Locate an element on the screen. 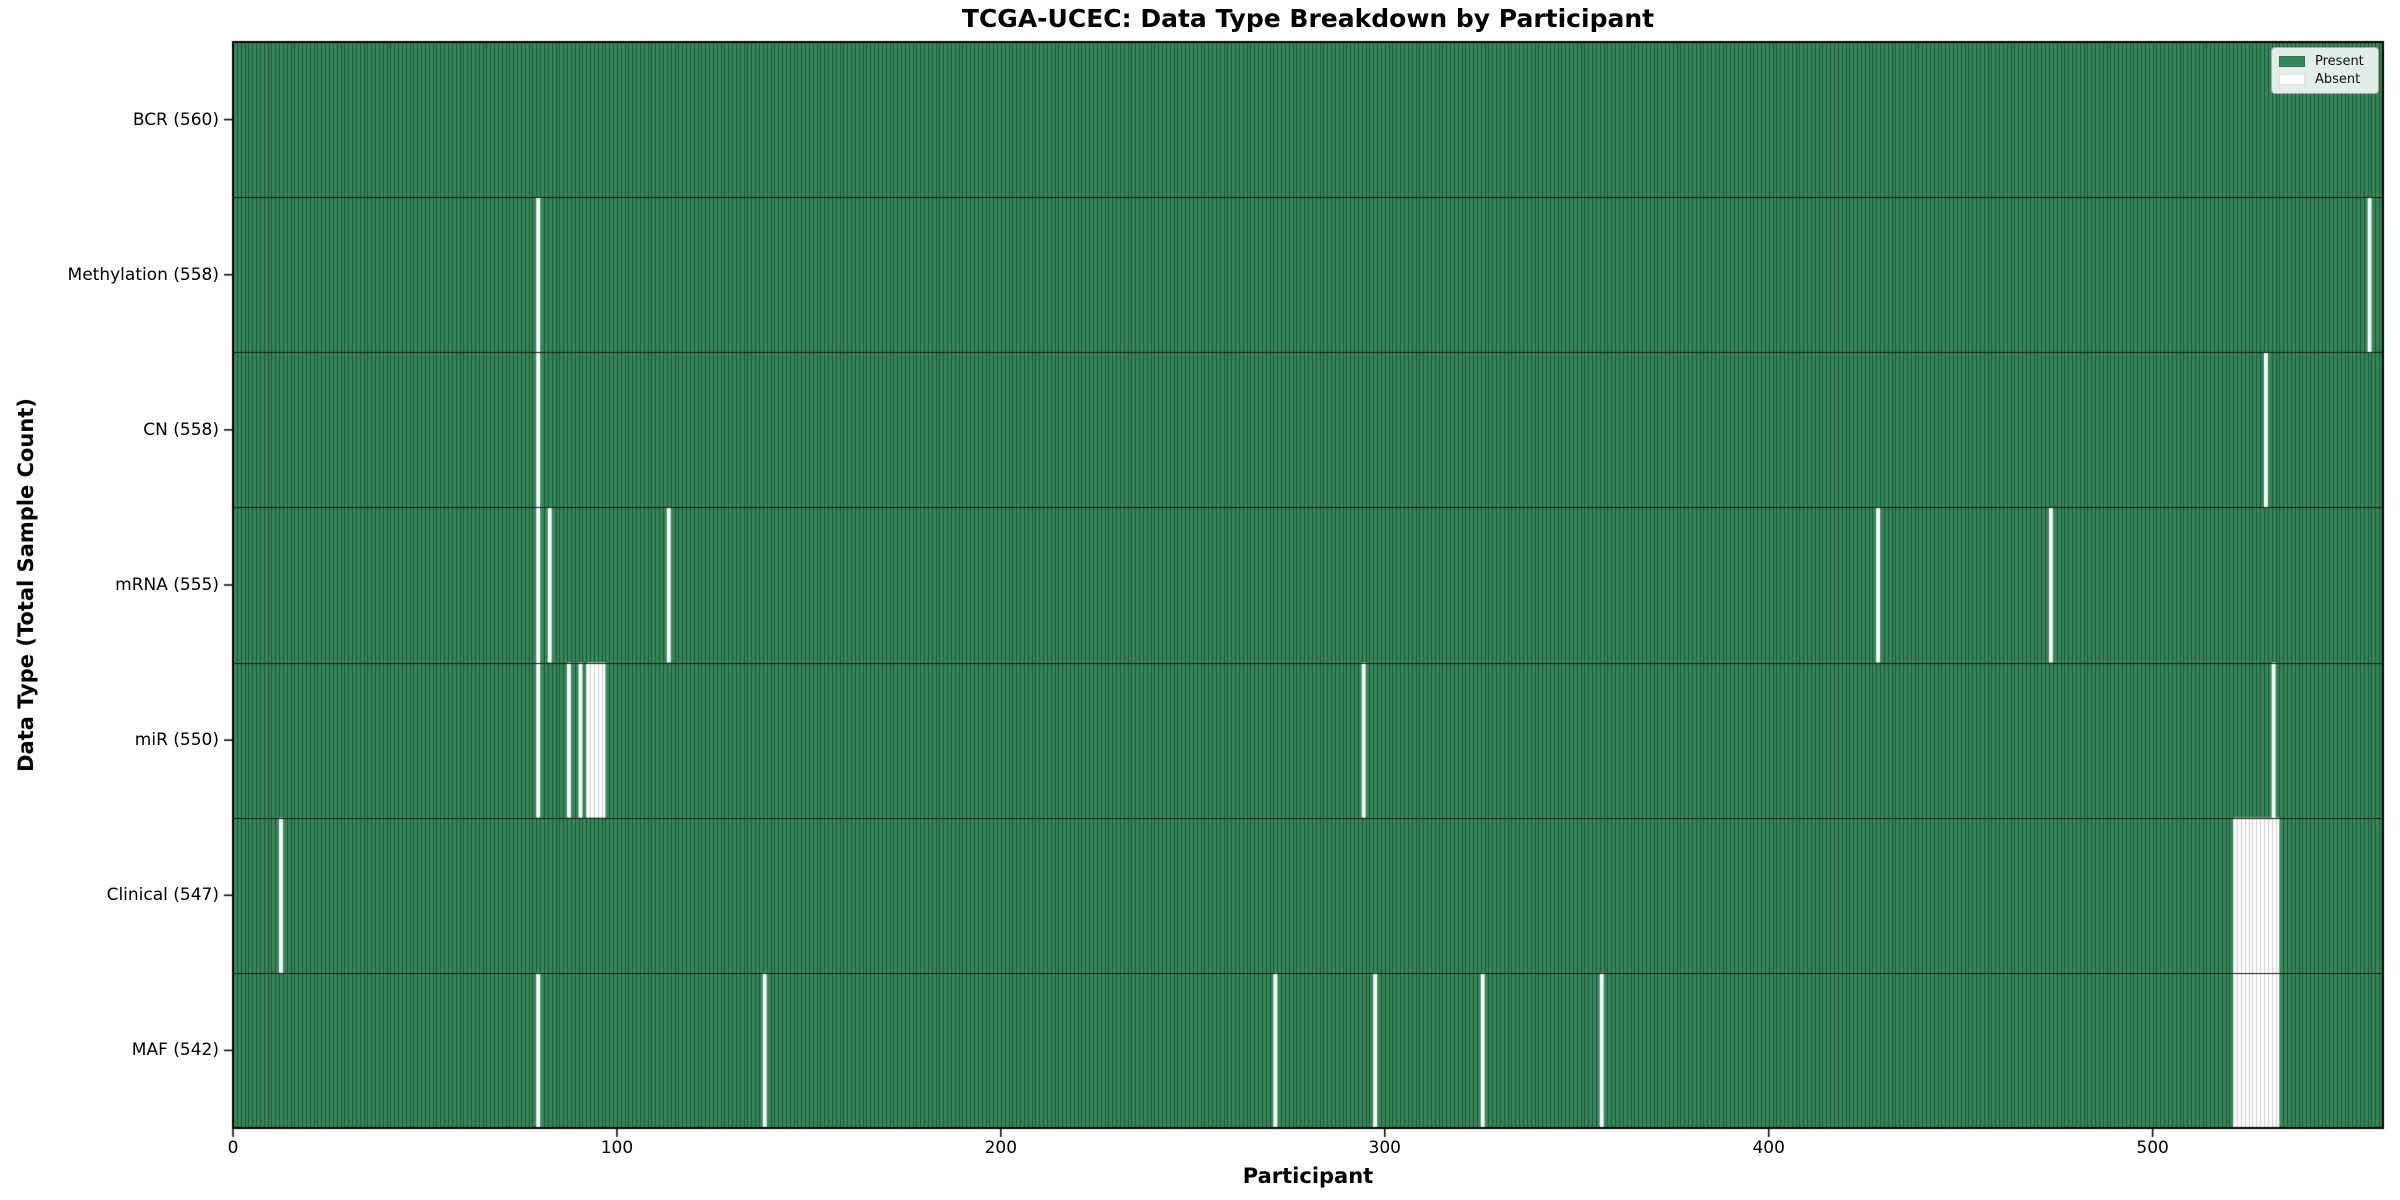  x-tick-label-200: 200 is located at coordinates (1001, 1148).